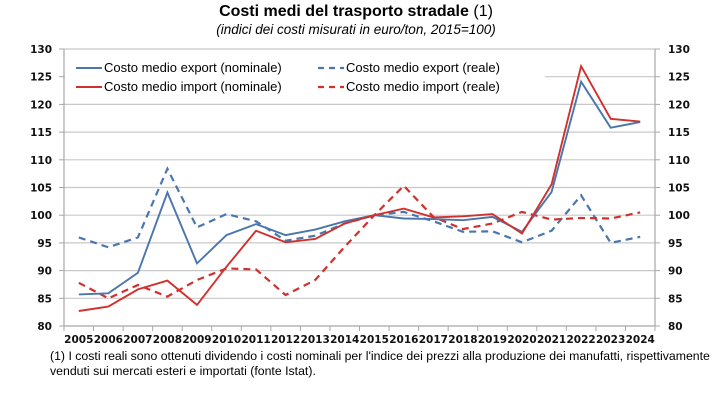 The width and height of the screenshot is (712, 401). Describe the element at coordinates (403, 340) in the screenshot. I see `x-tick-label: 2016` at that location.